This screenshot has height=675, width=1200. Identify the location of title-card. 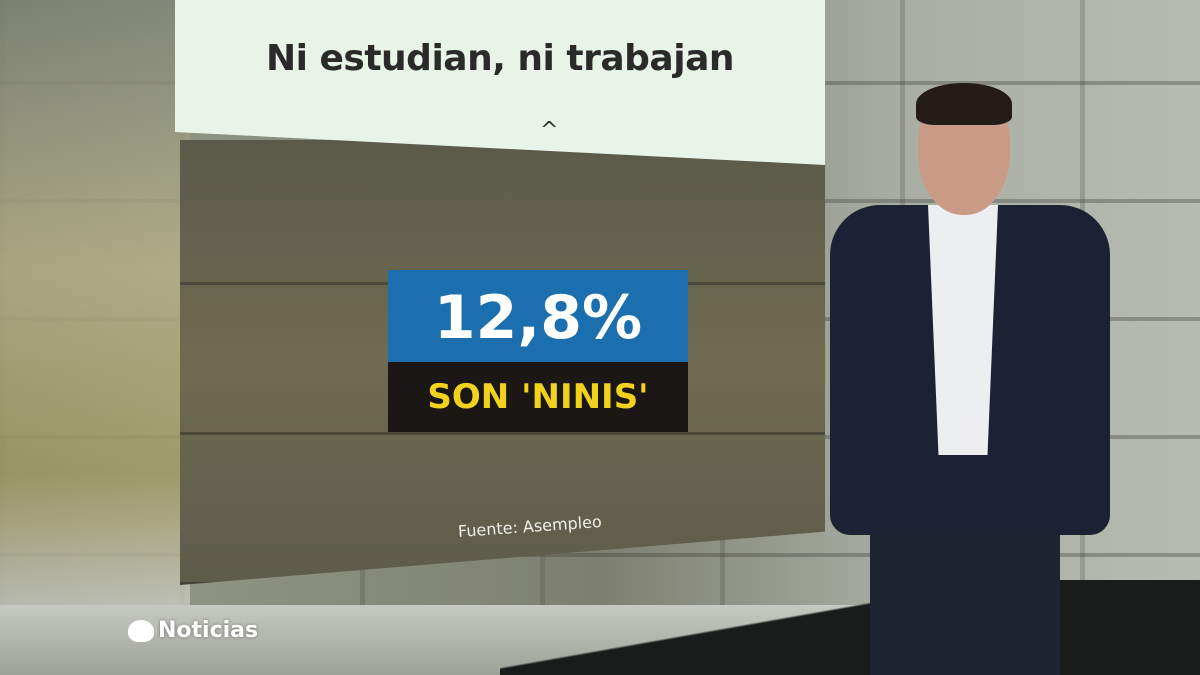
(500, 82).